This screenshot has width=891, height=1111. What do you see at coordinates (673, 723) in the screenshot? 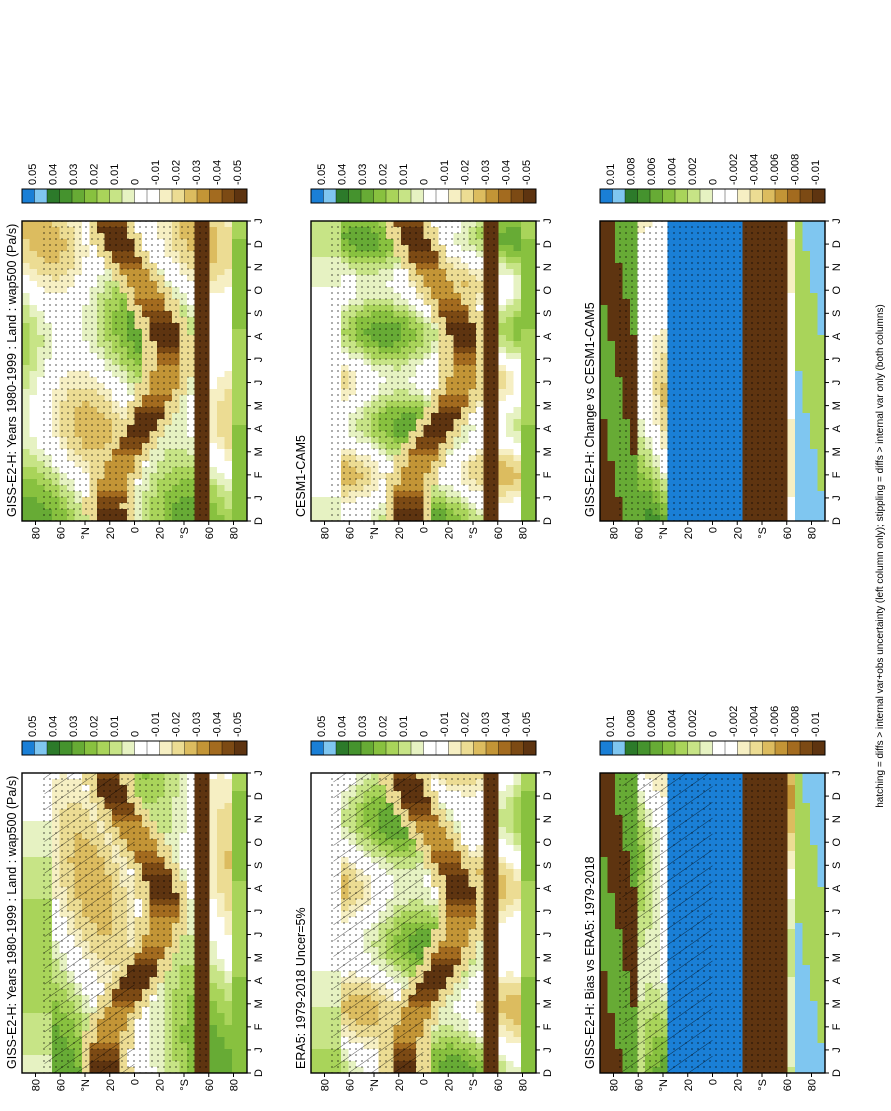
I see `colorbar-label: 0.004` at bounding box center [673, 723].